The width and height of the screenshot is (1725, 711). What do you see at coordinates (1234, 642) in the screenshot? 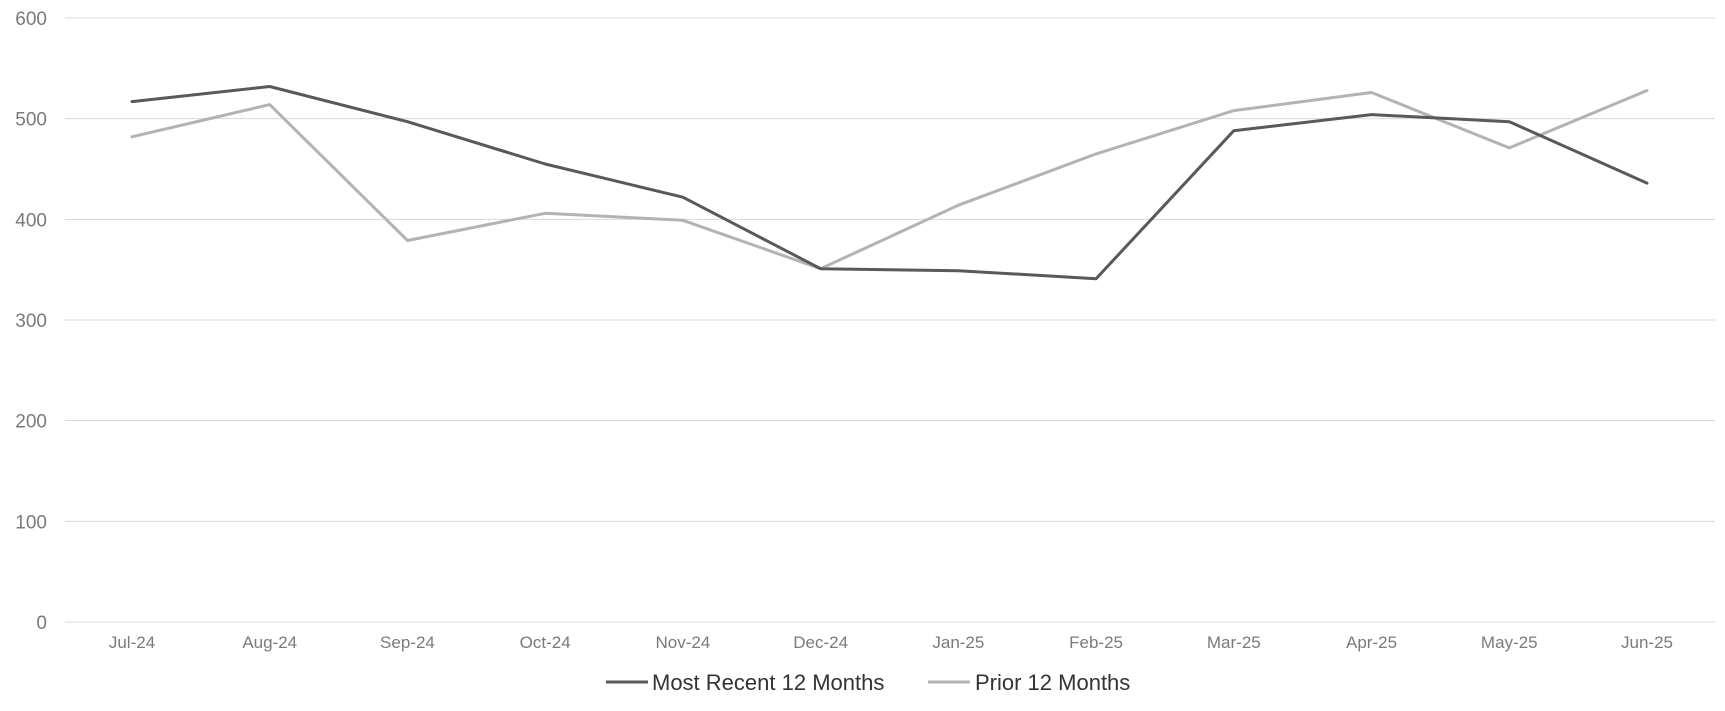
I see `x-tick-label: Mar-25` at bounding box center [1234, 642].